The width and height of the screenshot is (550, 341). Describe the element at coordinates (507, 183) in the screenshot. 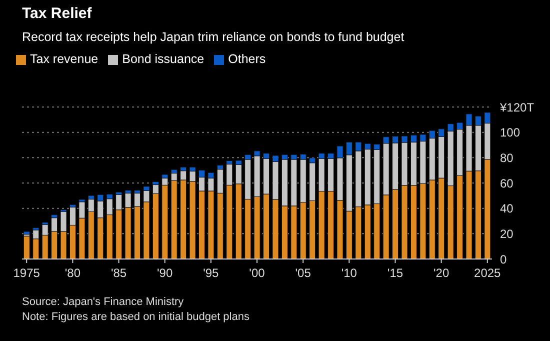

I see `y-tick-label: 60` at that location.